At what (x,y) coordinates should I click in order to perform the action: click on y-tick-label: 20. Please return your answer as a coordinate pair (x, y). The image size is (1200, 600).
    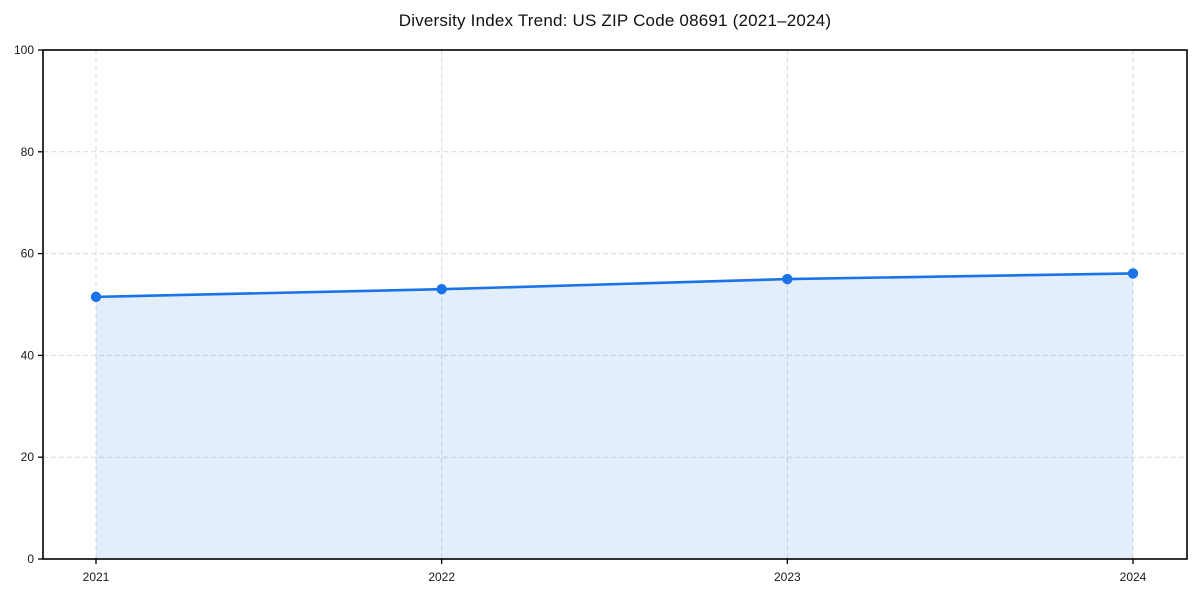
    Looking at the image, I should click on (28, 457).